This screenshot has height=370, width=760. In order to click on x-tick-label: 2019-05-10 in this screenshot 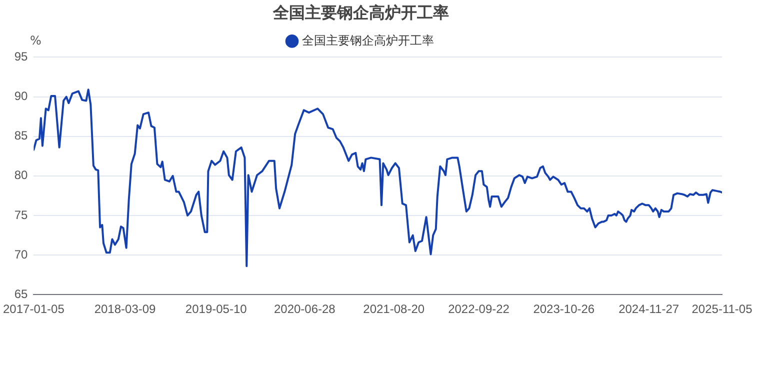, I will do `click(216, 309)`.